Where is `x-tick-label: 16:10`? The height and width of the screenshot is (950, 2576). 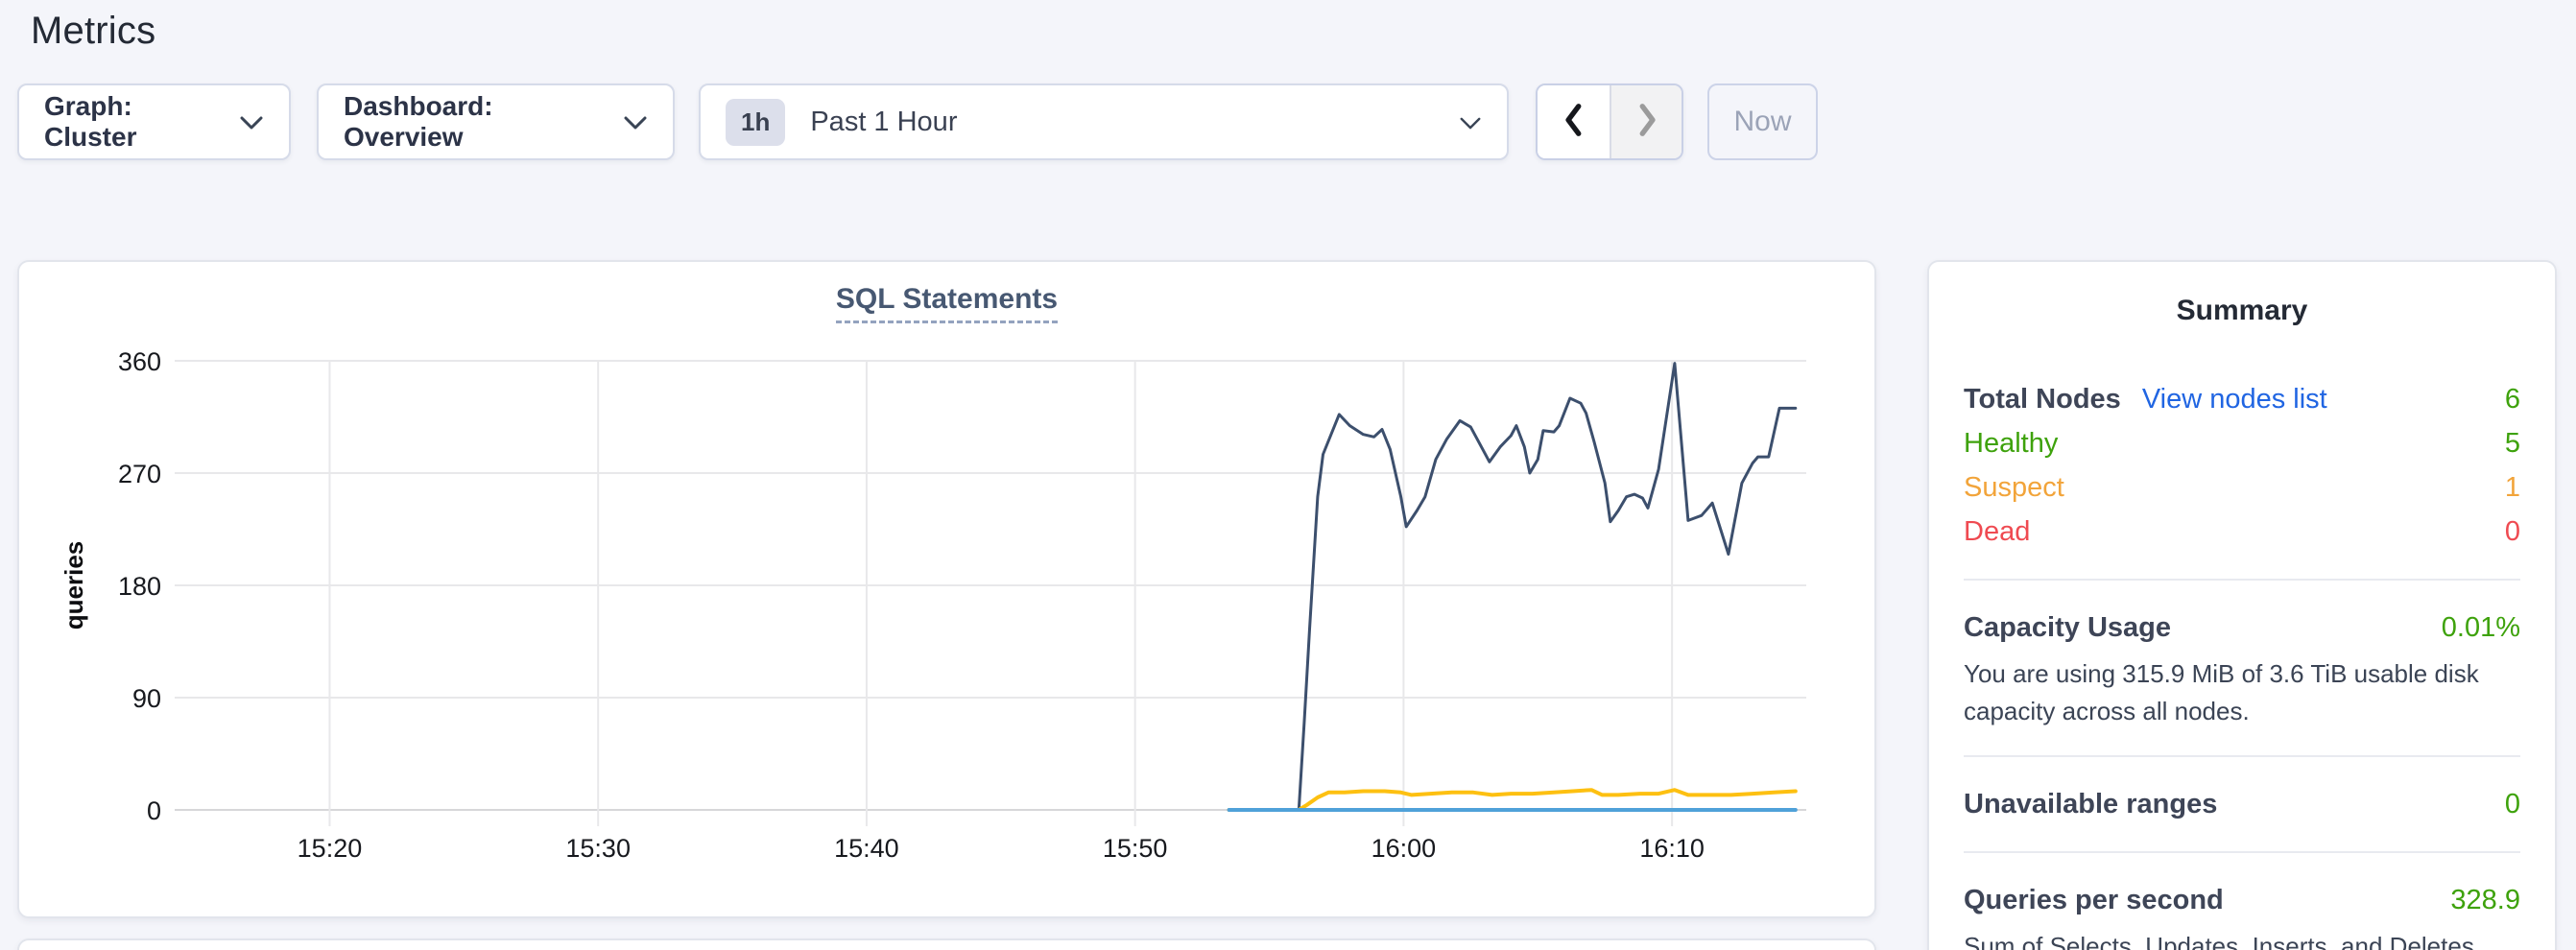
x-tick-label: 16:10 is located at coordinates (1672, 848).